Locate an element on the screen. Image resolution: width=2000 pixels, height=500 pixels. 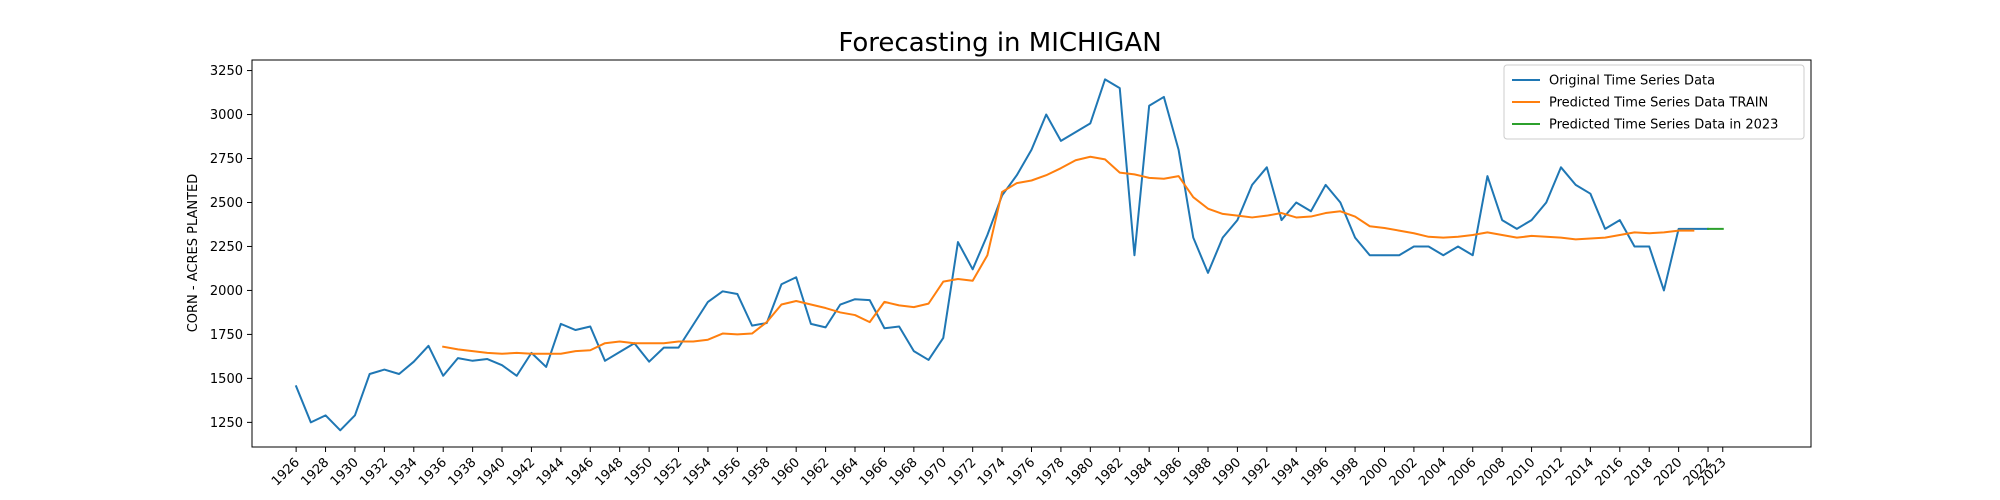
x-tick-label: 1950 is located at coordinates (639, 472).